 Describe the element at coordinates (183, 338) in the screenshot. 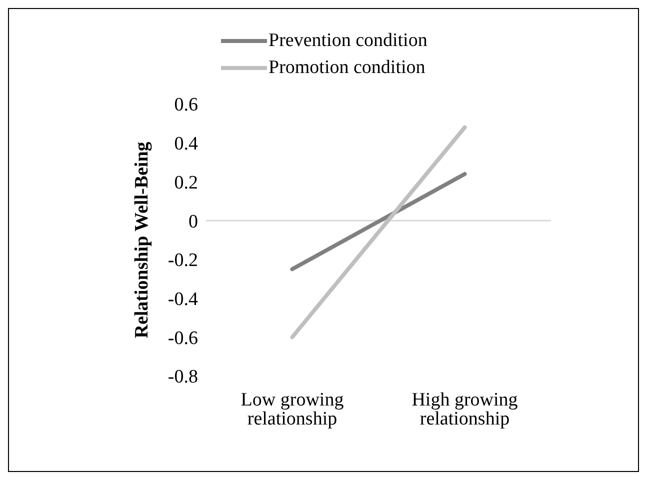

I see `y-tick-label: -0.6` at that location.